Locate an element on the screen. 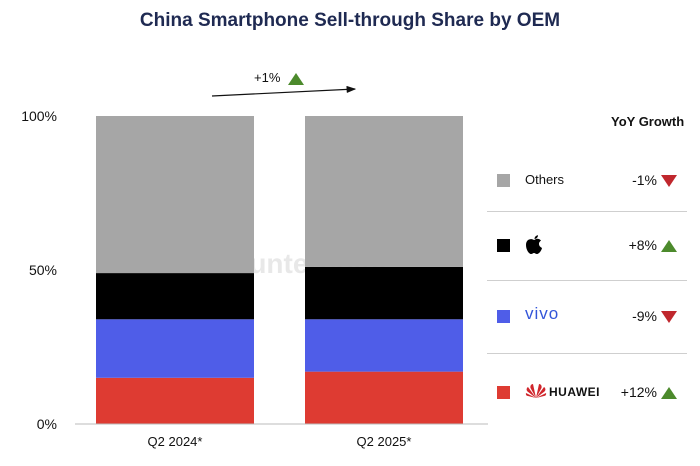  y-tick-label: 100% is located at coordinates (39, 116).